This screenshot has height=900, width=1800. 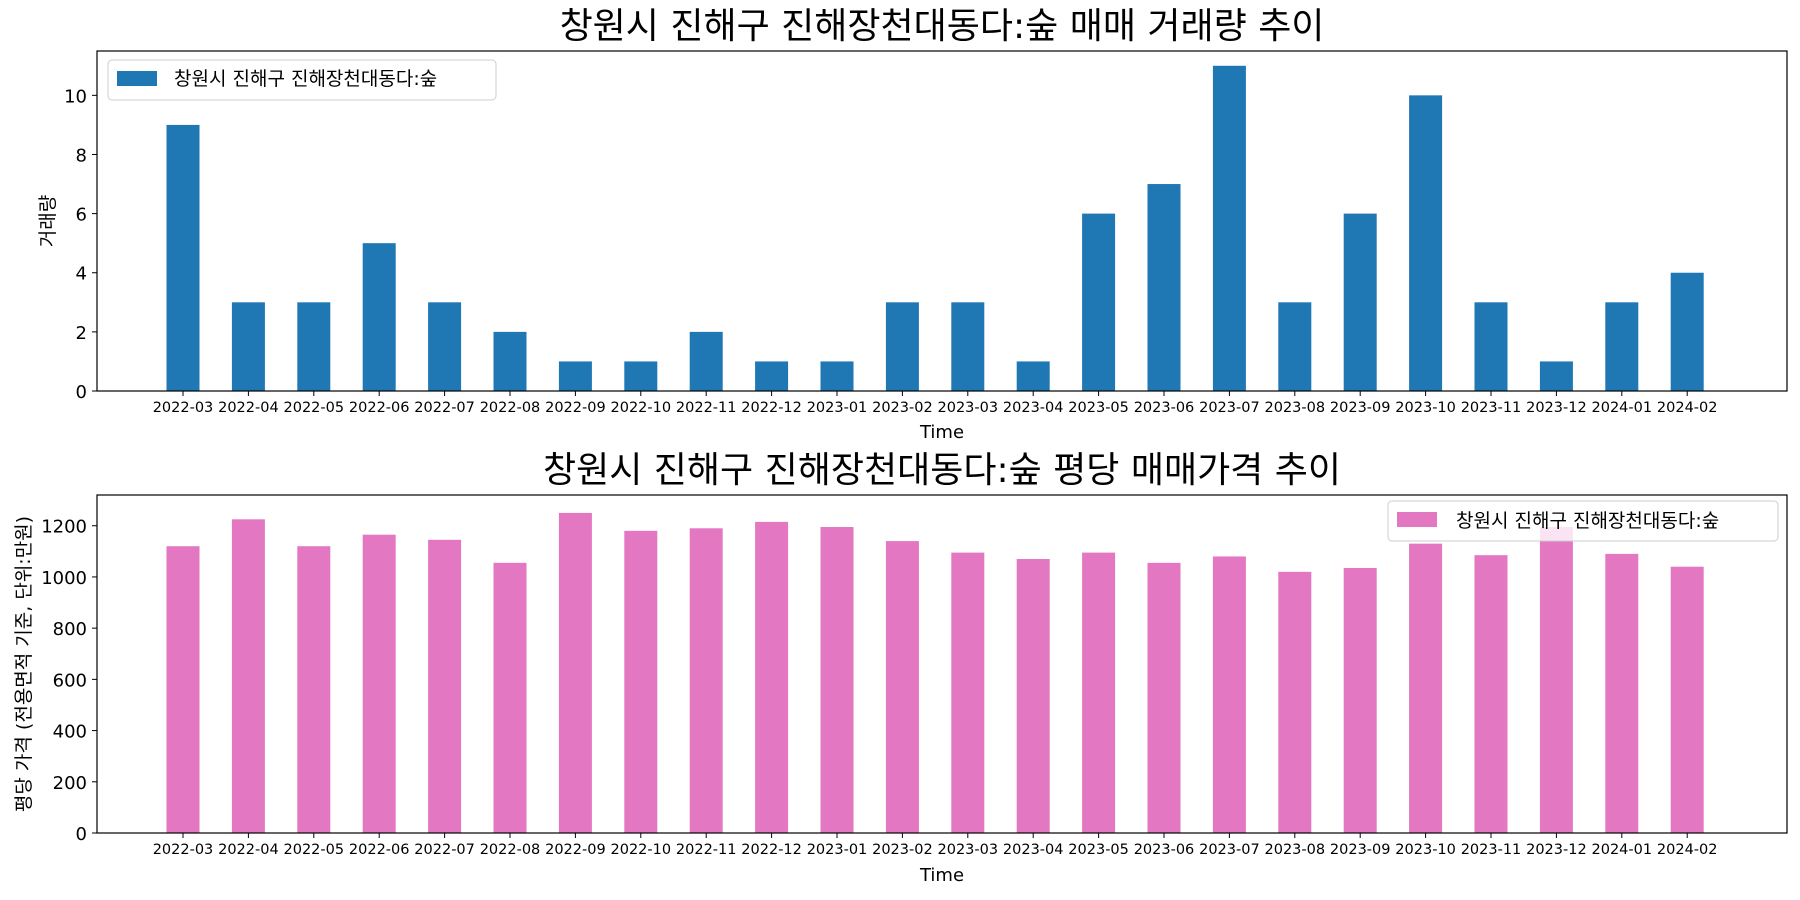 What do you see at coordinates (1295, 408) in the screenshot?
I see `x-tick-label: 2023-08` at bounding box center [1295, 408].